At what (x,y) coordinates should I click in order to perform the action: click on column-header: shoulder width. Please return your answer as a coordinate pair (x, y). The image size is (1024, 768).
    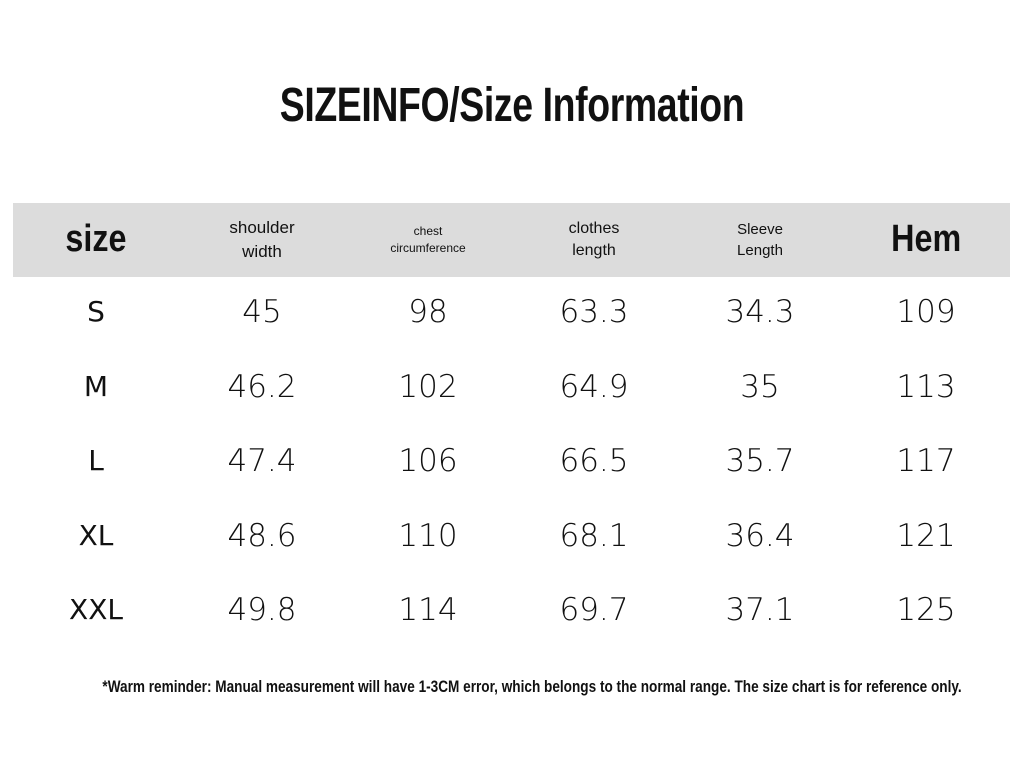
    Looking at the image, I should click on (262, 240).